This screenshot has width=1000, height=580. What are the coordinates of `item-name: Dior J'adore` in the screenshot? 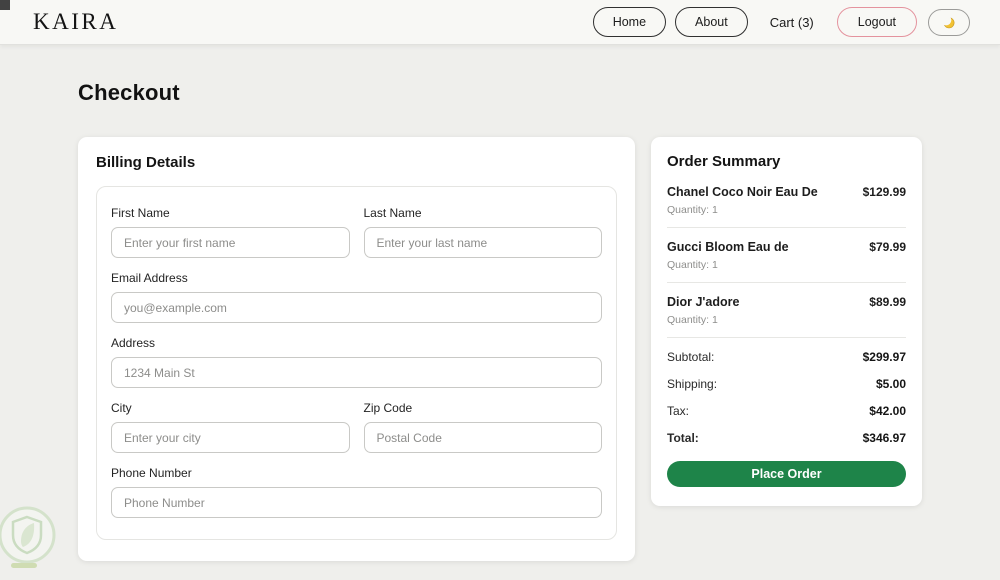 It's located at (703, 302).